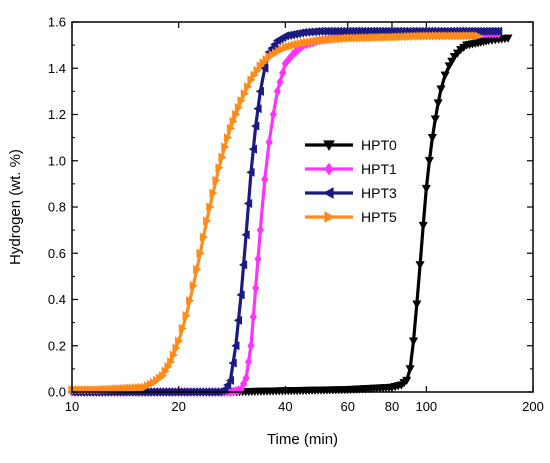 This screenshot has width=550, height=463. What do you see at coordinates (57, 253) in the screenshot?
I see `y-tick-label: 0.6` at bounding box center [57, 253].